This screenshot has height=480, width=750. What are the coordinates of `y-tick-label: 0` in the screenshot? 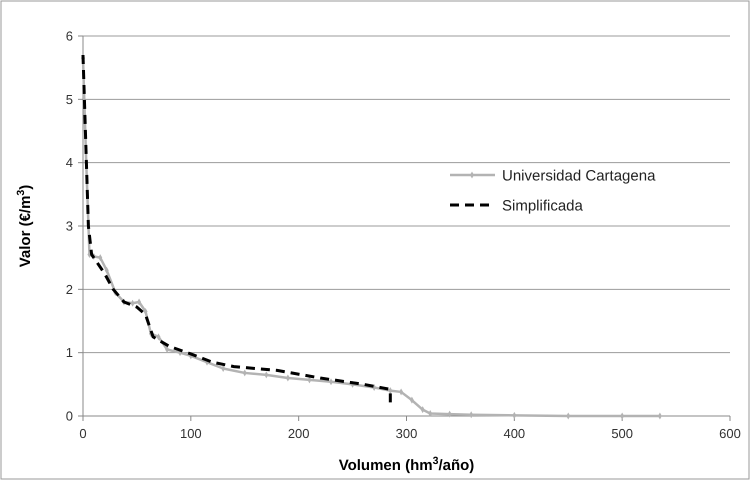 It's located at (69, 416).